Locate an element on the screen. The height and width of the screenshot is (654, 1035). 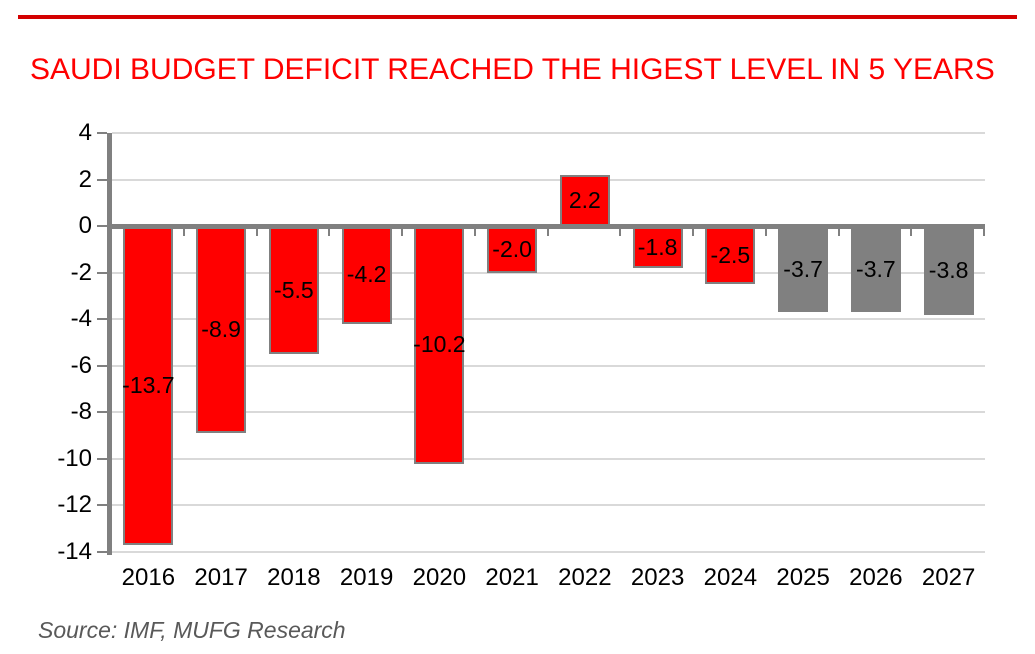
bar-value-label: -2.5 is located at coordinates (730, 254).